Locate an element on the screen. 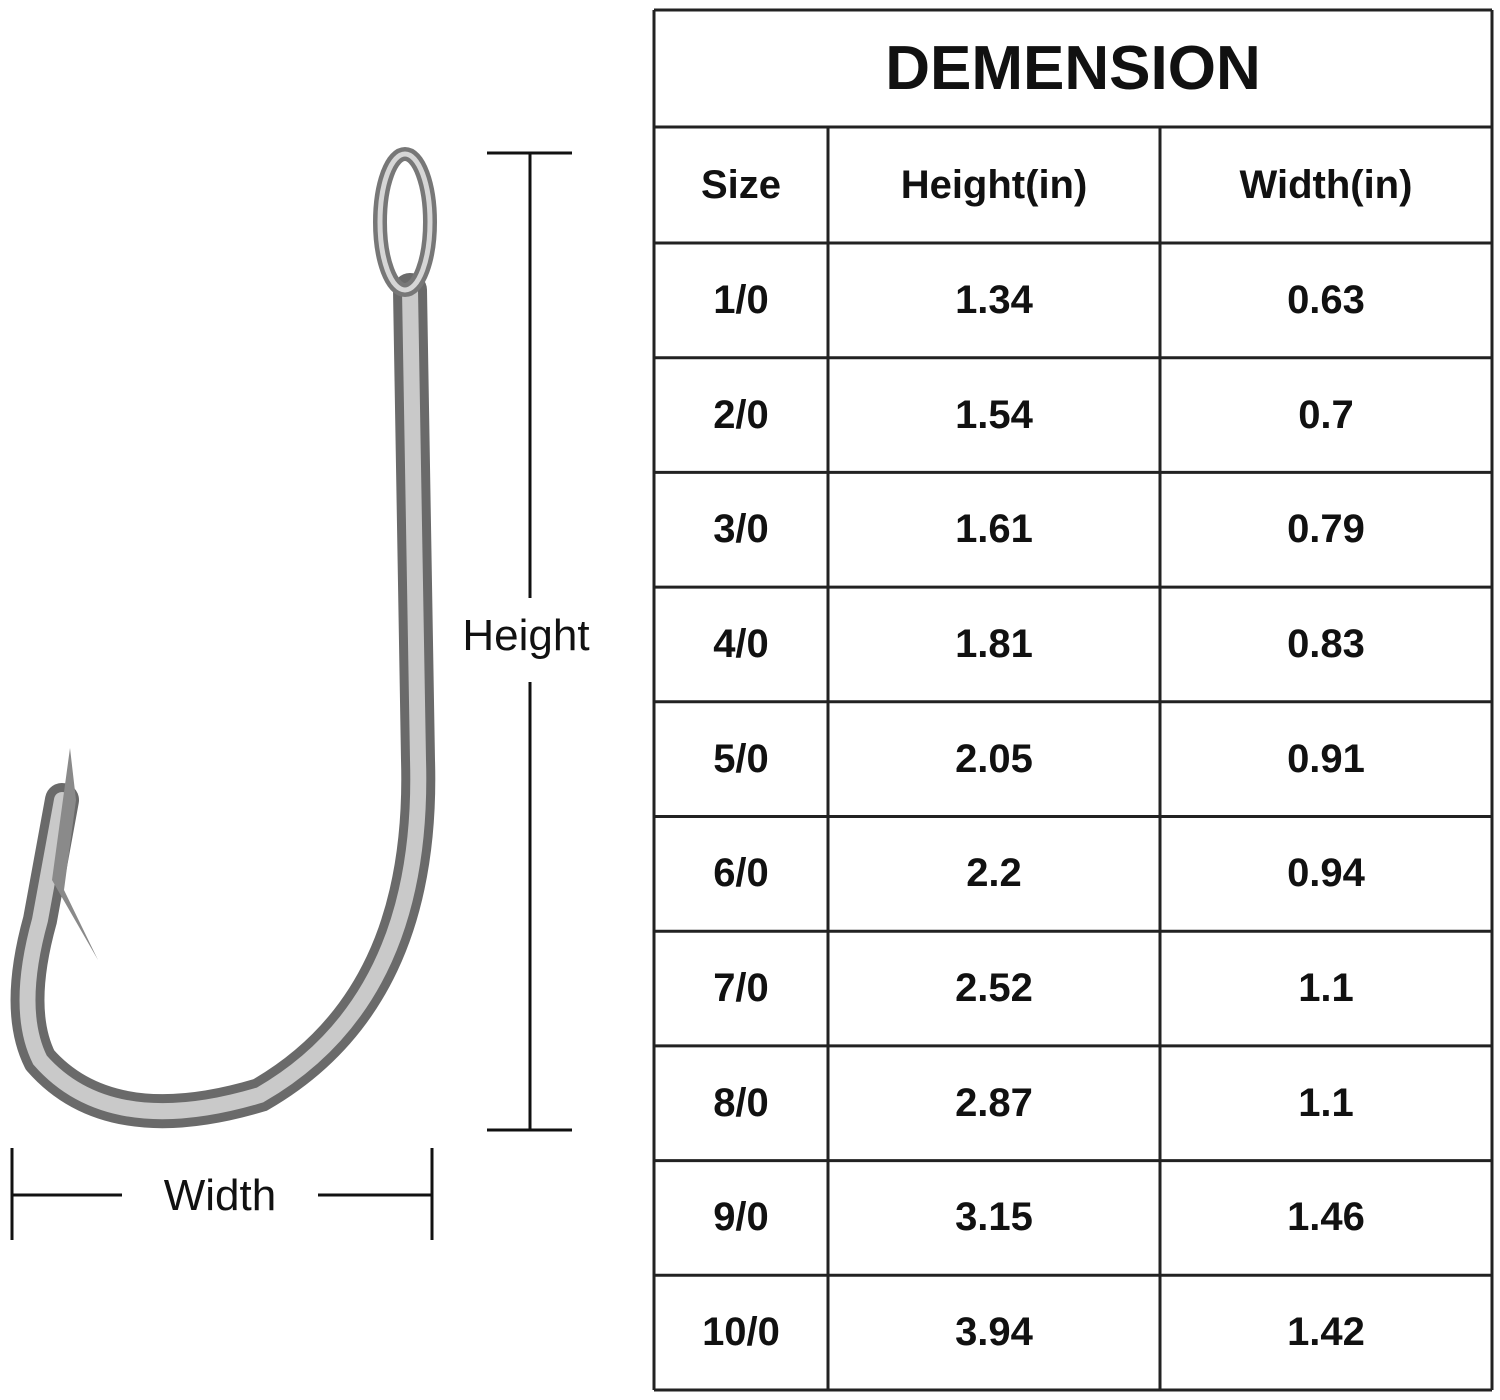 This screenshot has width=1500, height=1400. table-cell: 10/0 is located at coordinates (741, 1332).